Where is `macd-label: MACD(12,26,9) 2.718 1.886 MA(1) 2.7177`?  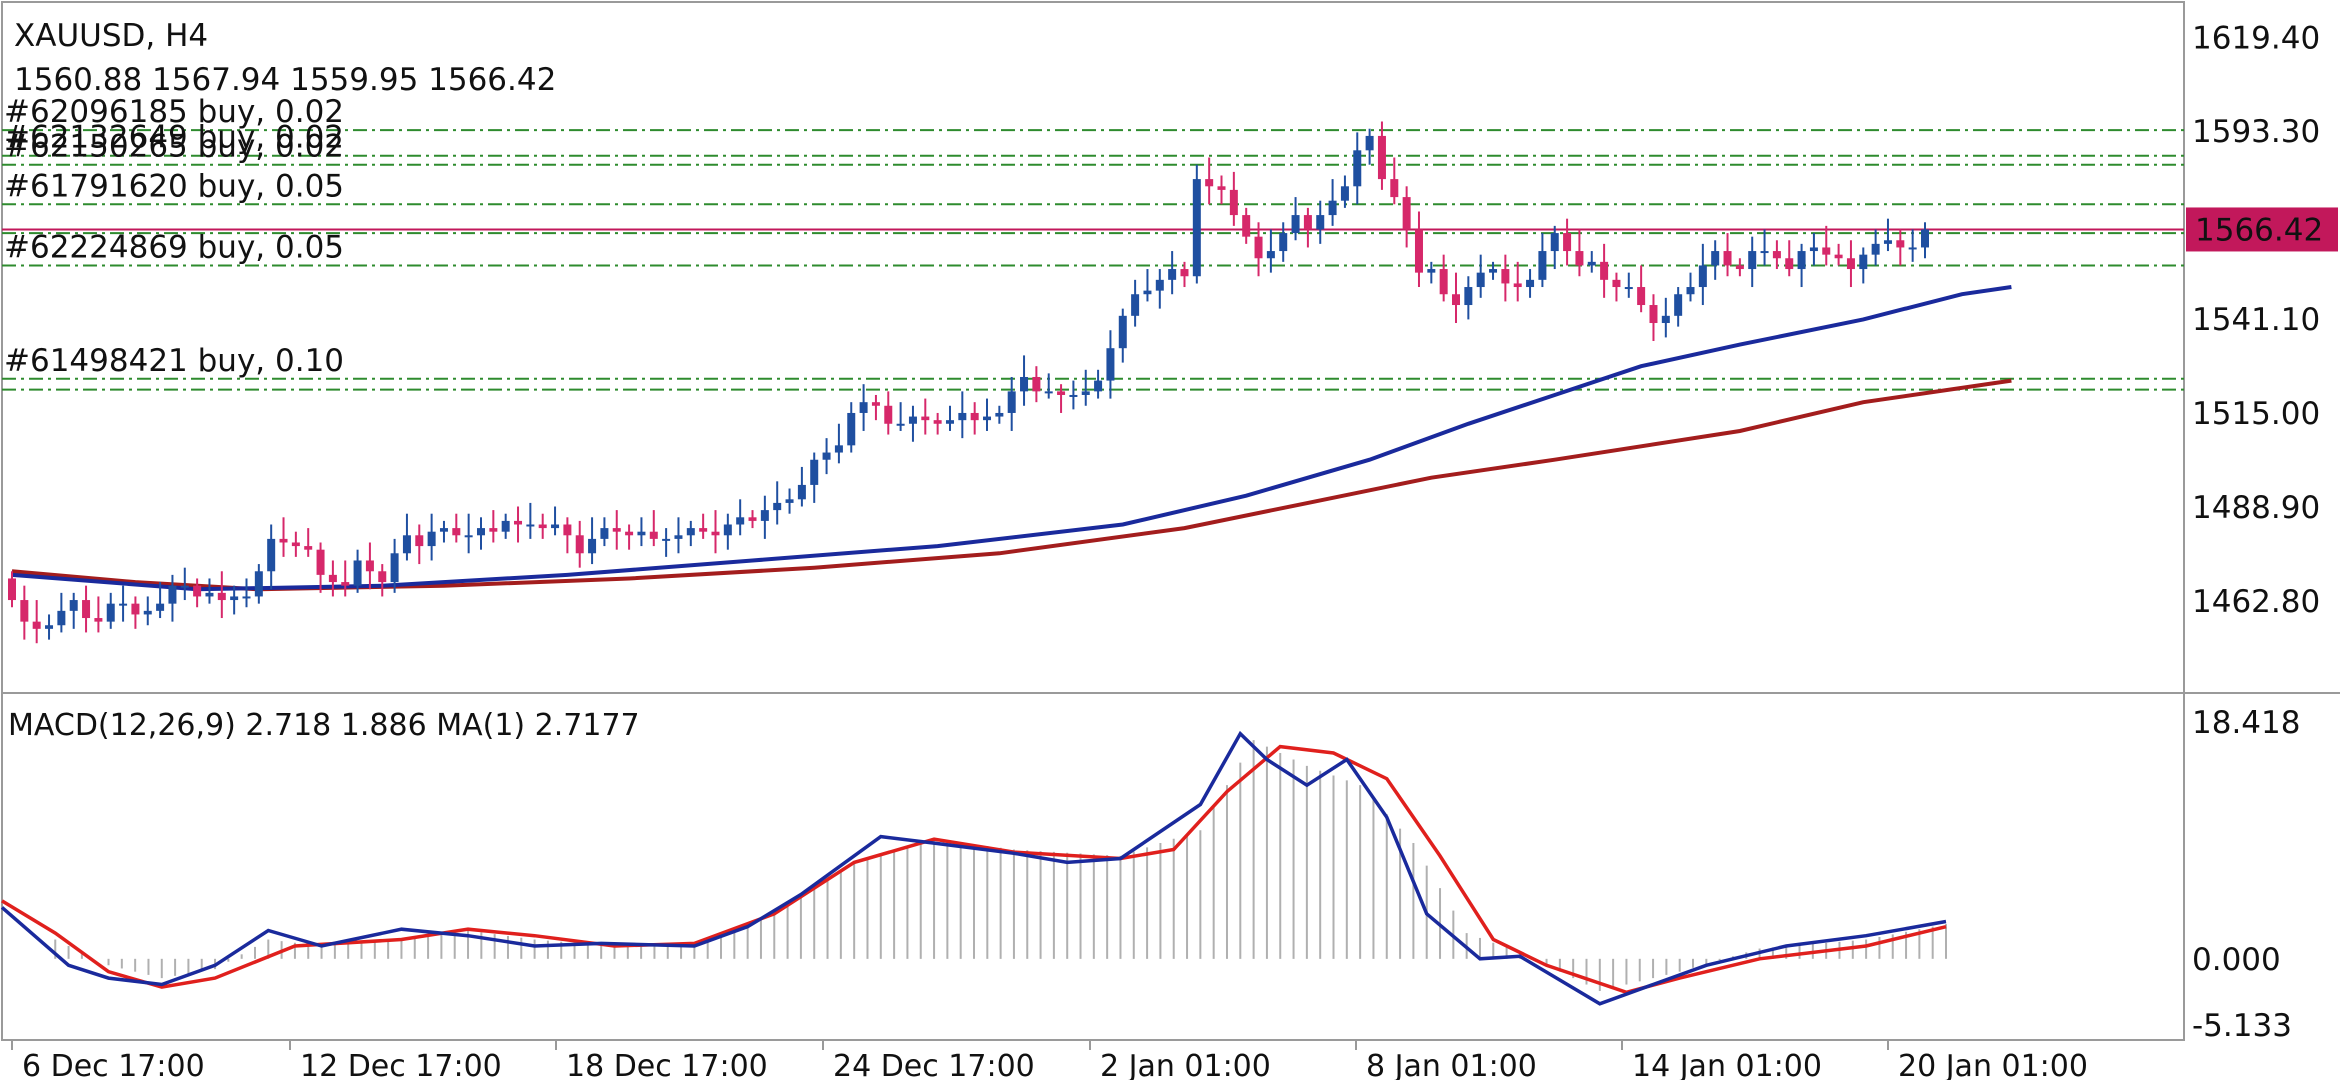 macd-label: MACD(12,26,9) 2.718 1.886 MA(1) 2.7177 is located at coordinates (324, 725).